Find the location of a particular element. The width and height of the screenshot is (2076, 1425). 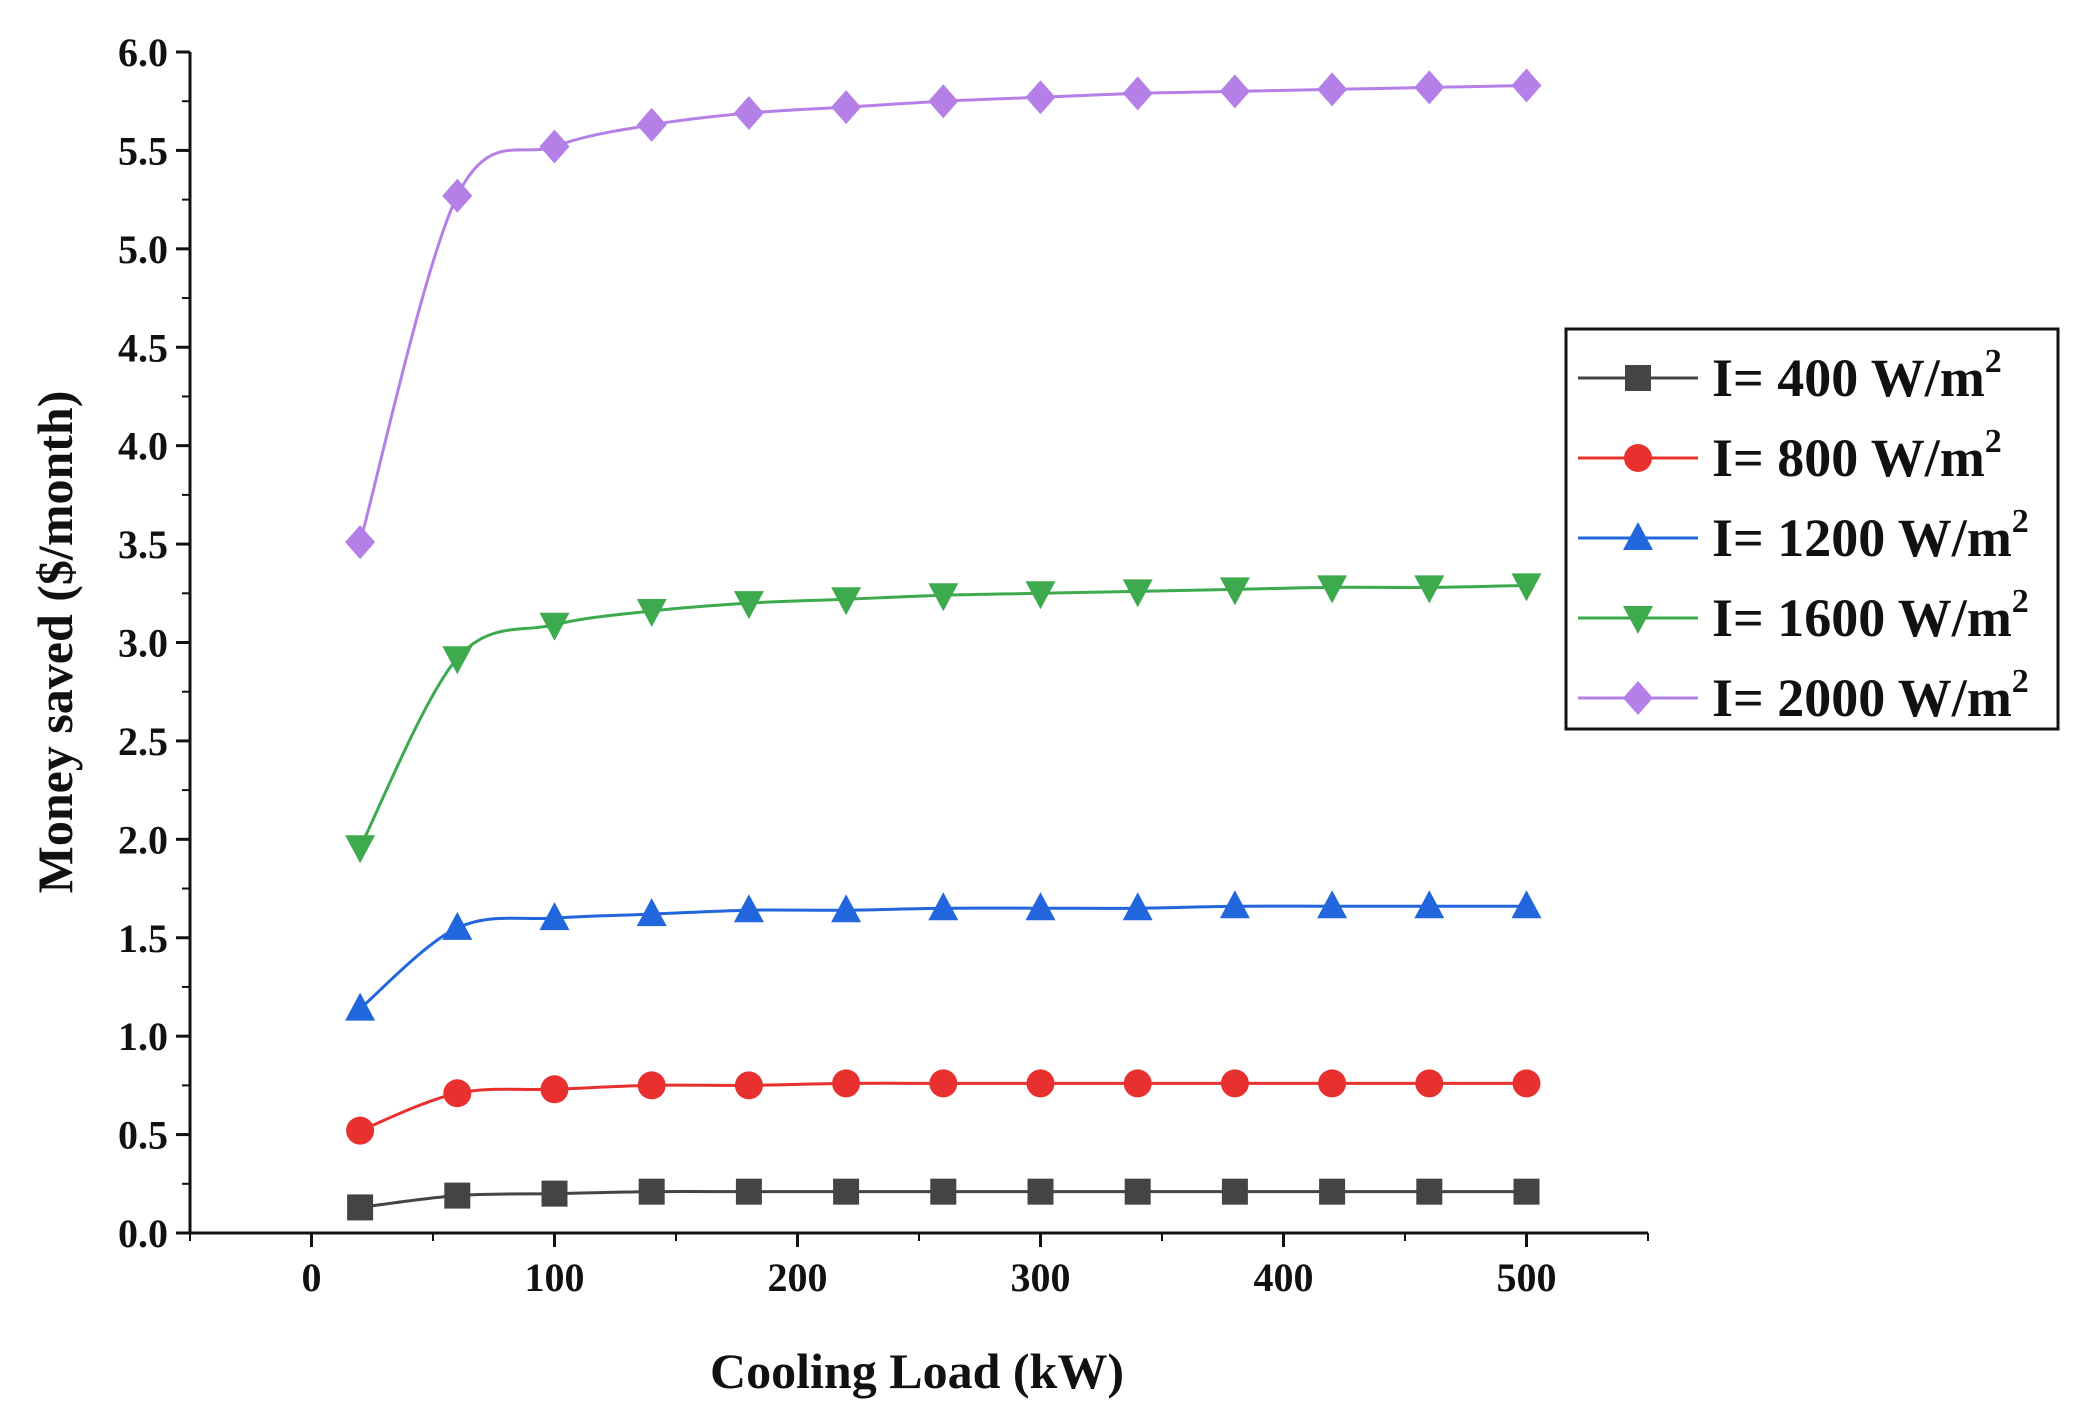

legend-entry: I= 1200 W/m2 is located at coordinates (1803, 535).